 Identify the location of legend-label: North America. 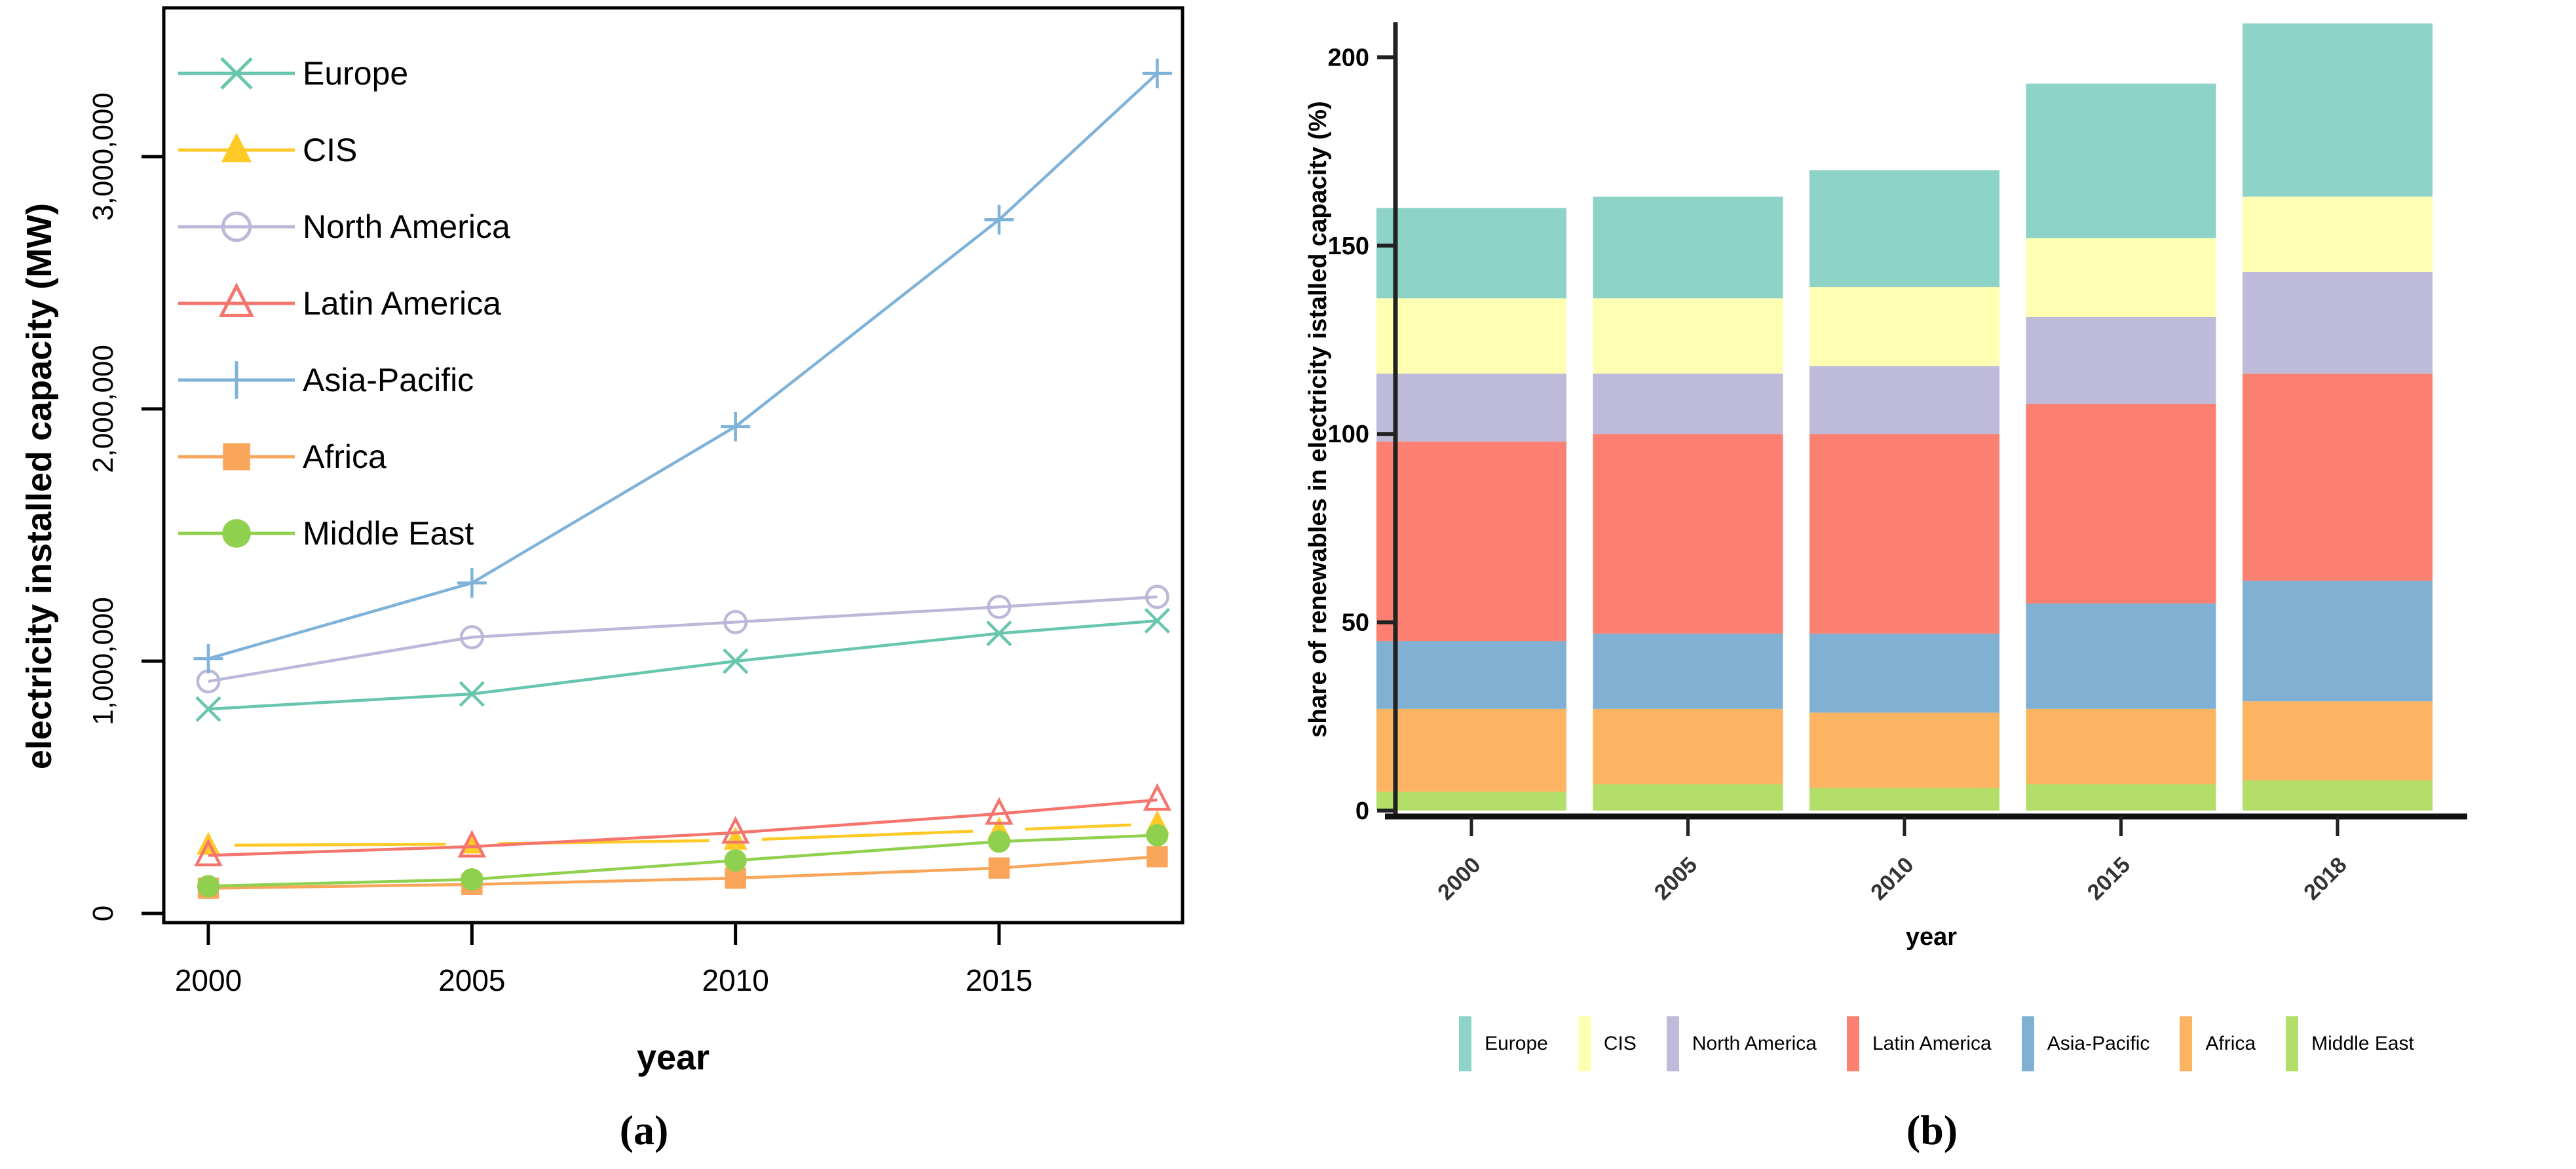
(406, 227).